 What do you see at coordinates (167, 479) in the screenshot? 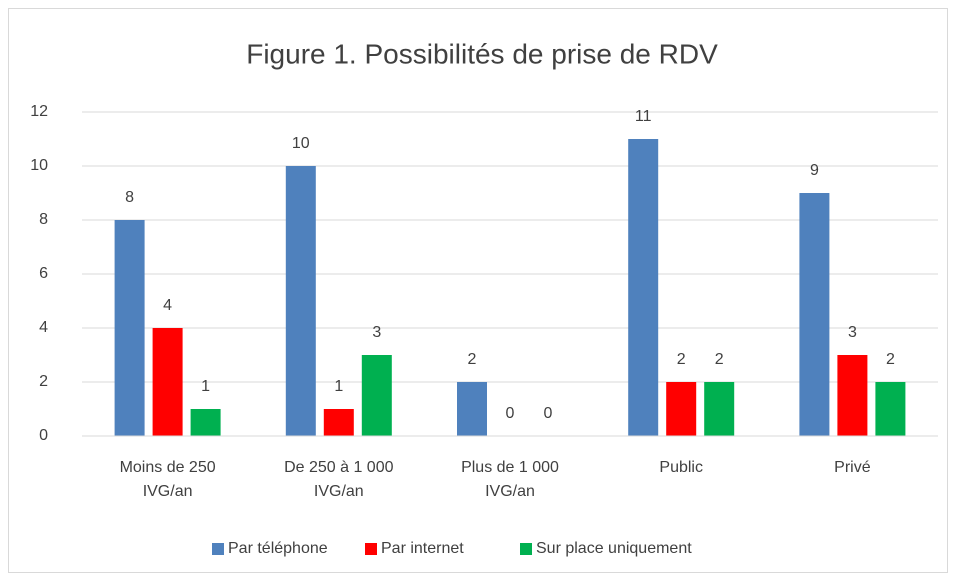
I see `x-tick-label: Moins de 250 IVG/an` at bounding box center [167, 479].